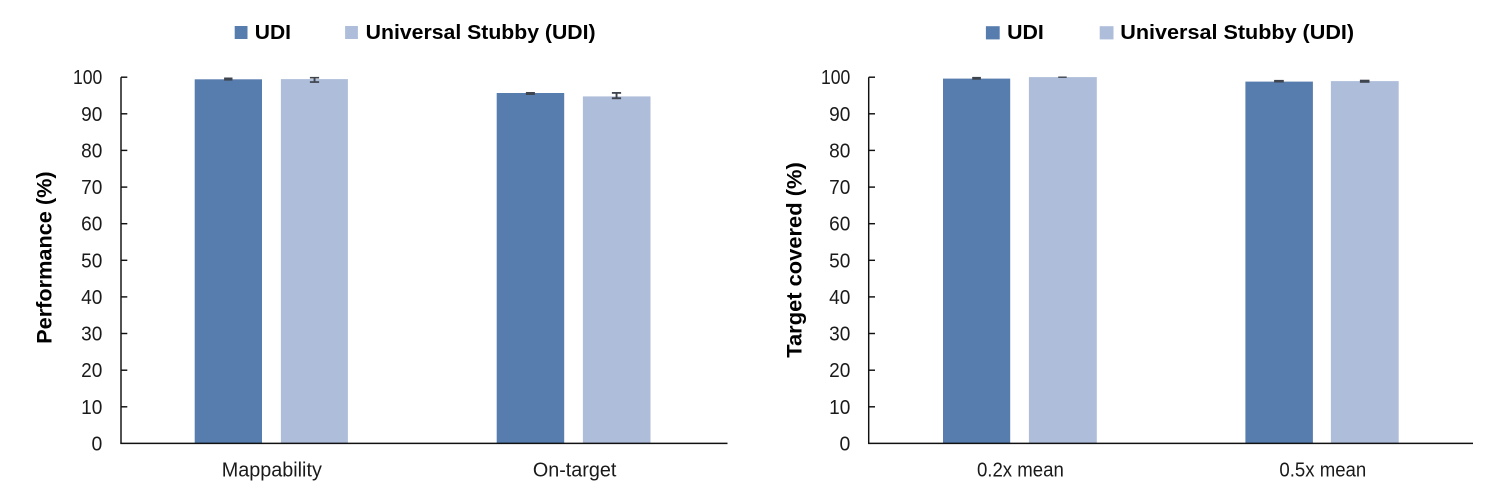 This screenshot has width=1496, height=497. Describe the element at coordinates (1322, 471) in the screenshot. I see `svg-text: 0.5x mean` at that location.